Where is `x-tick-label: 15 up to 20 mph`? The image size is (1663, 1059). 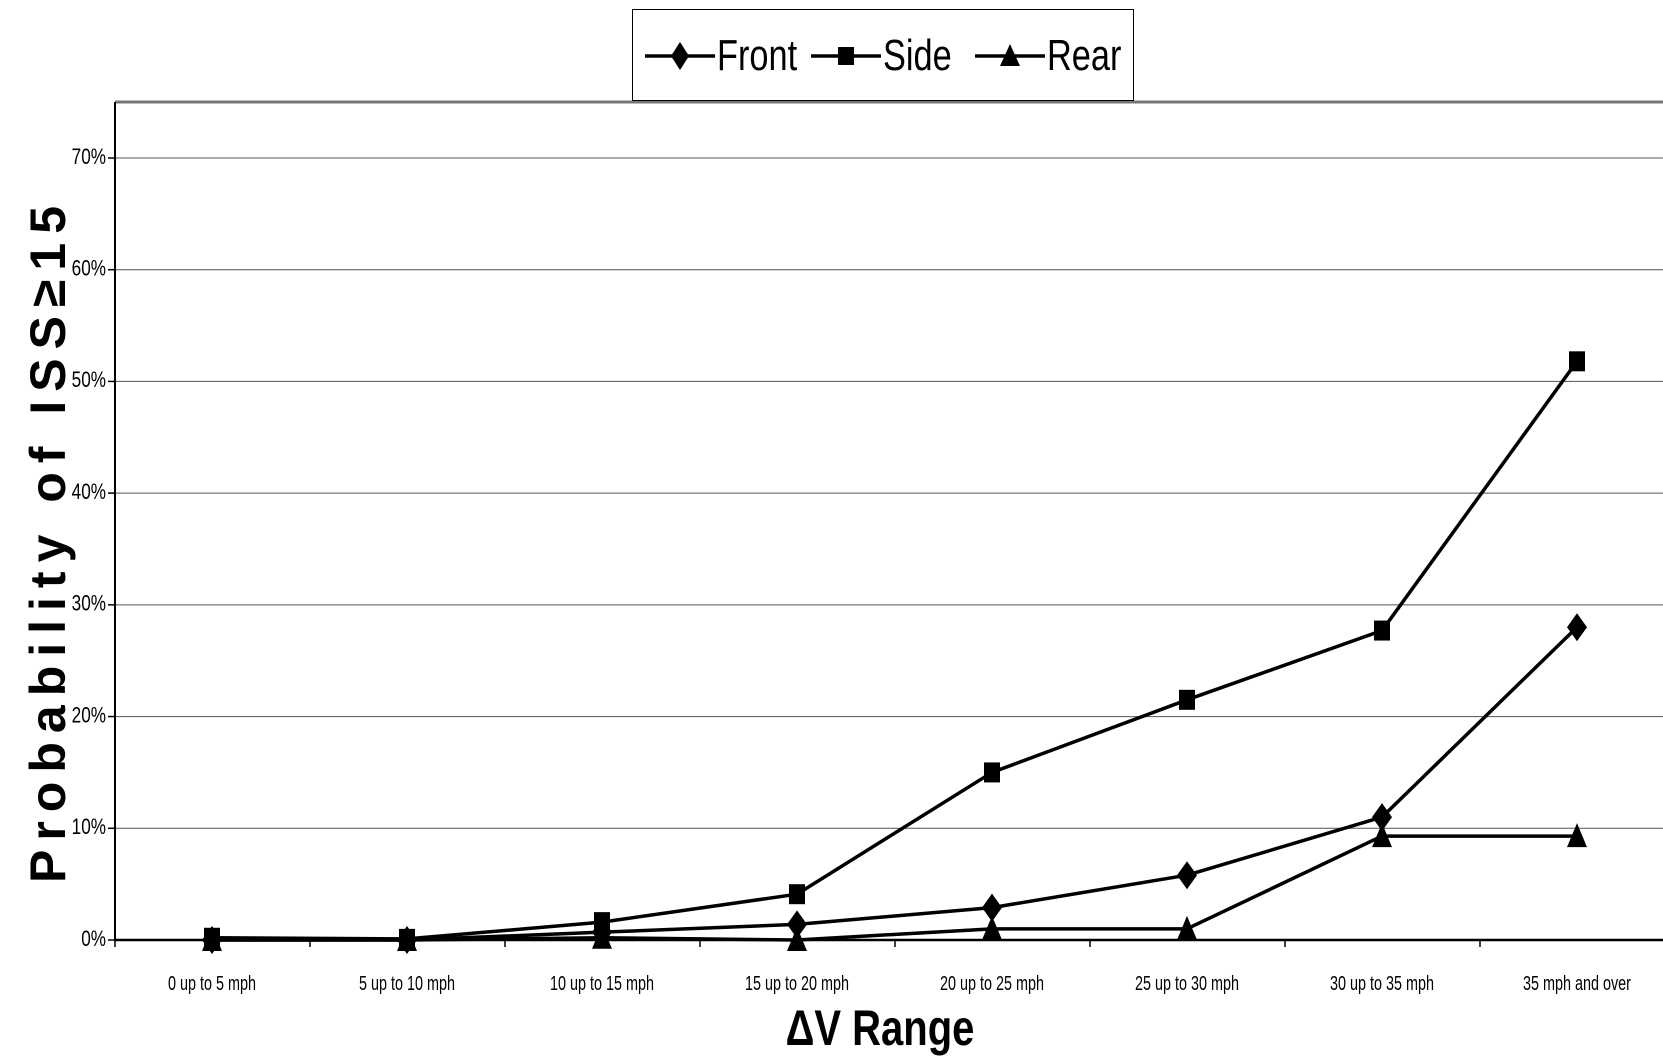 x-tick-label: 15 up to 20 mph is located at coordinates (797, 983).